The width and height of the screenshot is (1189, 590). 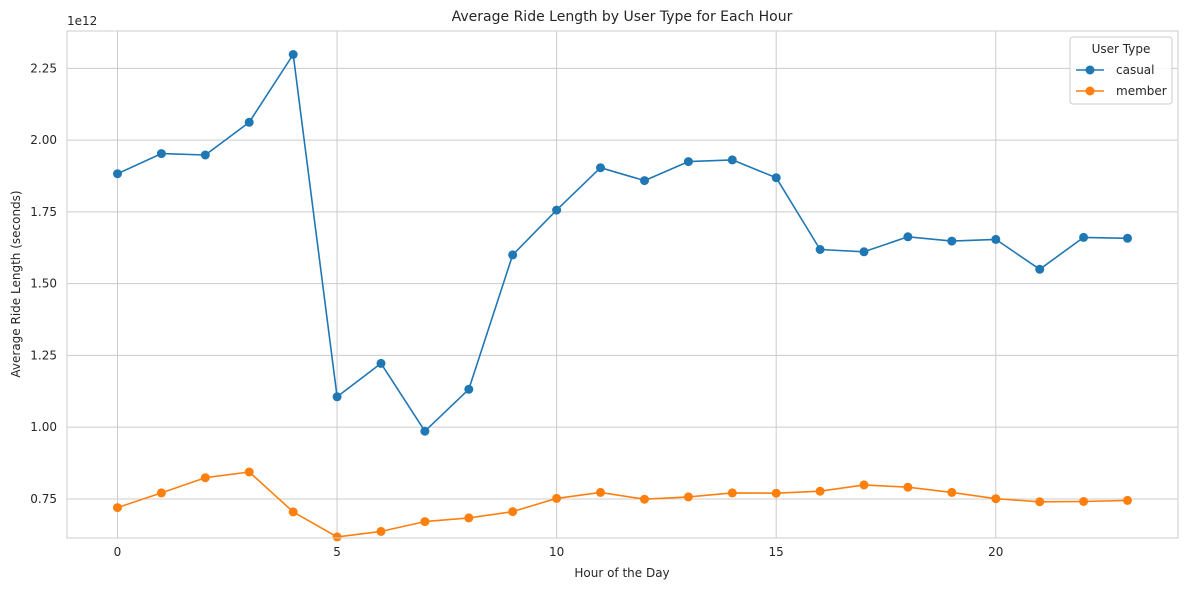 I want to click on legend: User Type casual member, so click(x=1121, y=70).